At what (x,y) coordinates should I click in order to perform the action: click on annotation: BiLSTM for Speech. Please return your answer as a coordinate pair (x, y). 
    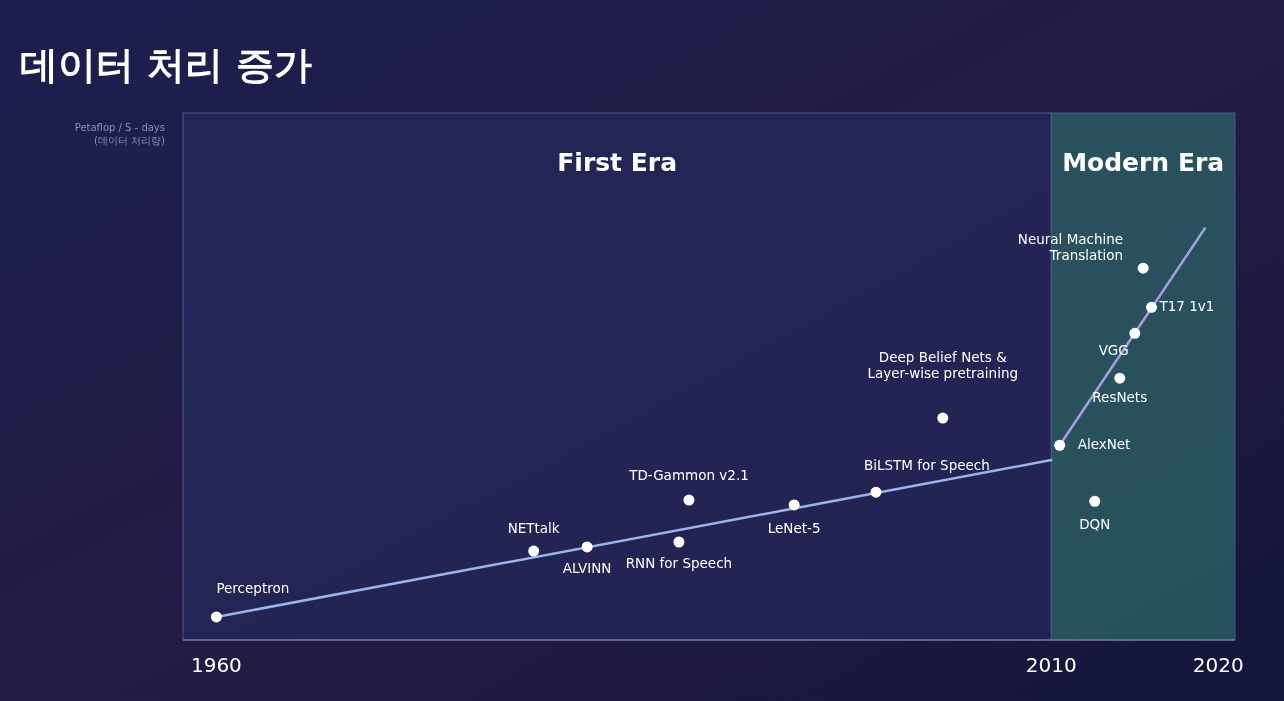
    Looking at the image, I should click on (926, 465).